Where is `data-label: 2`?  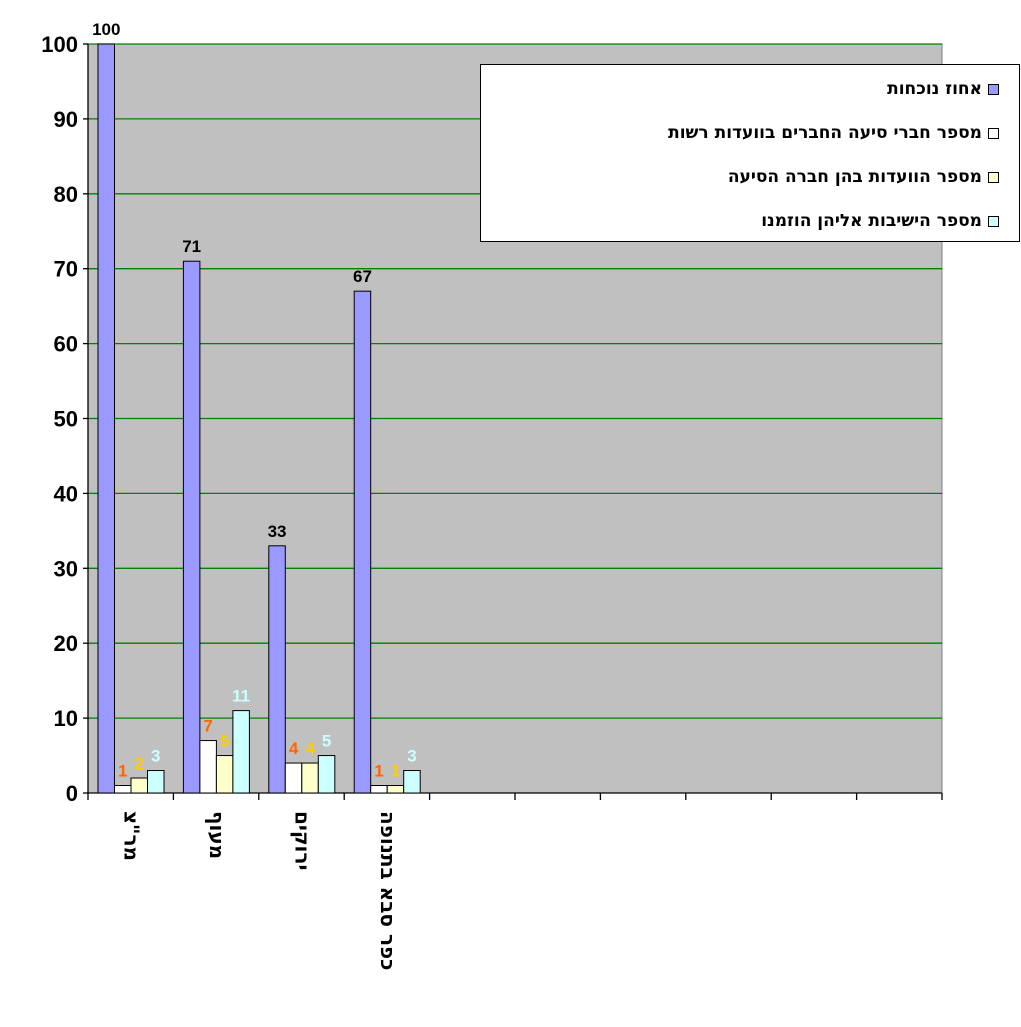 data-label: 2 is located at coordinates (139, 763).